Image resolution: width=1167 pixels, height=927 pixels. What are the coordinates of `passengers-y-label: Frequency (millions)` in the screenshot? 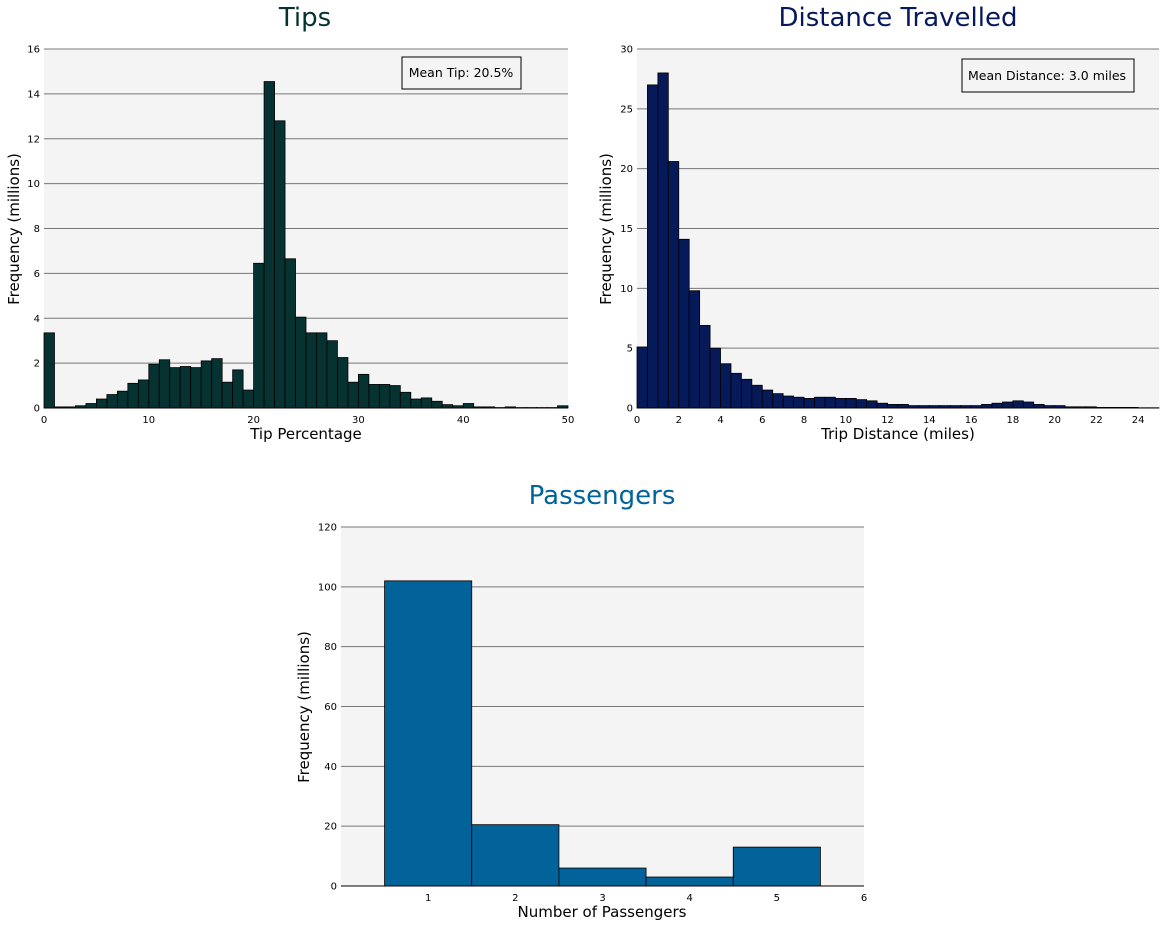 It's located at (304, 707).